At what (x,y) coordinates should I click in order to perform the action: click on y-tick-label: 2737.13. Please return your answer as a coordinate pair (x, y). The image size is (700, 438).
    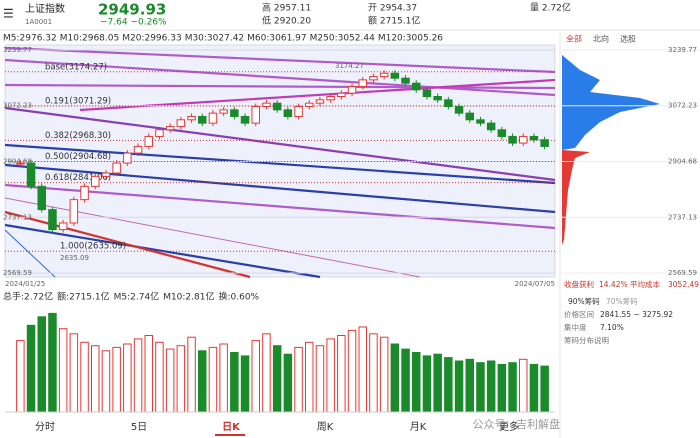
    Looking at the image, I should click on (17, 217).